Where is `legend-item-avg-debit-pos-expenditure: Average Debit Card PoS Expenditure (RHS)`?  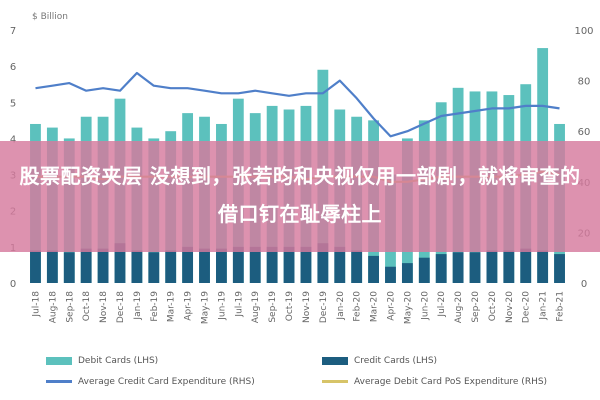 legend-item-avg-debit-pos-expenditure: Average Debit Card PoS Expenditure (RHS) is located at coordinates (434, 382).